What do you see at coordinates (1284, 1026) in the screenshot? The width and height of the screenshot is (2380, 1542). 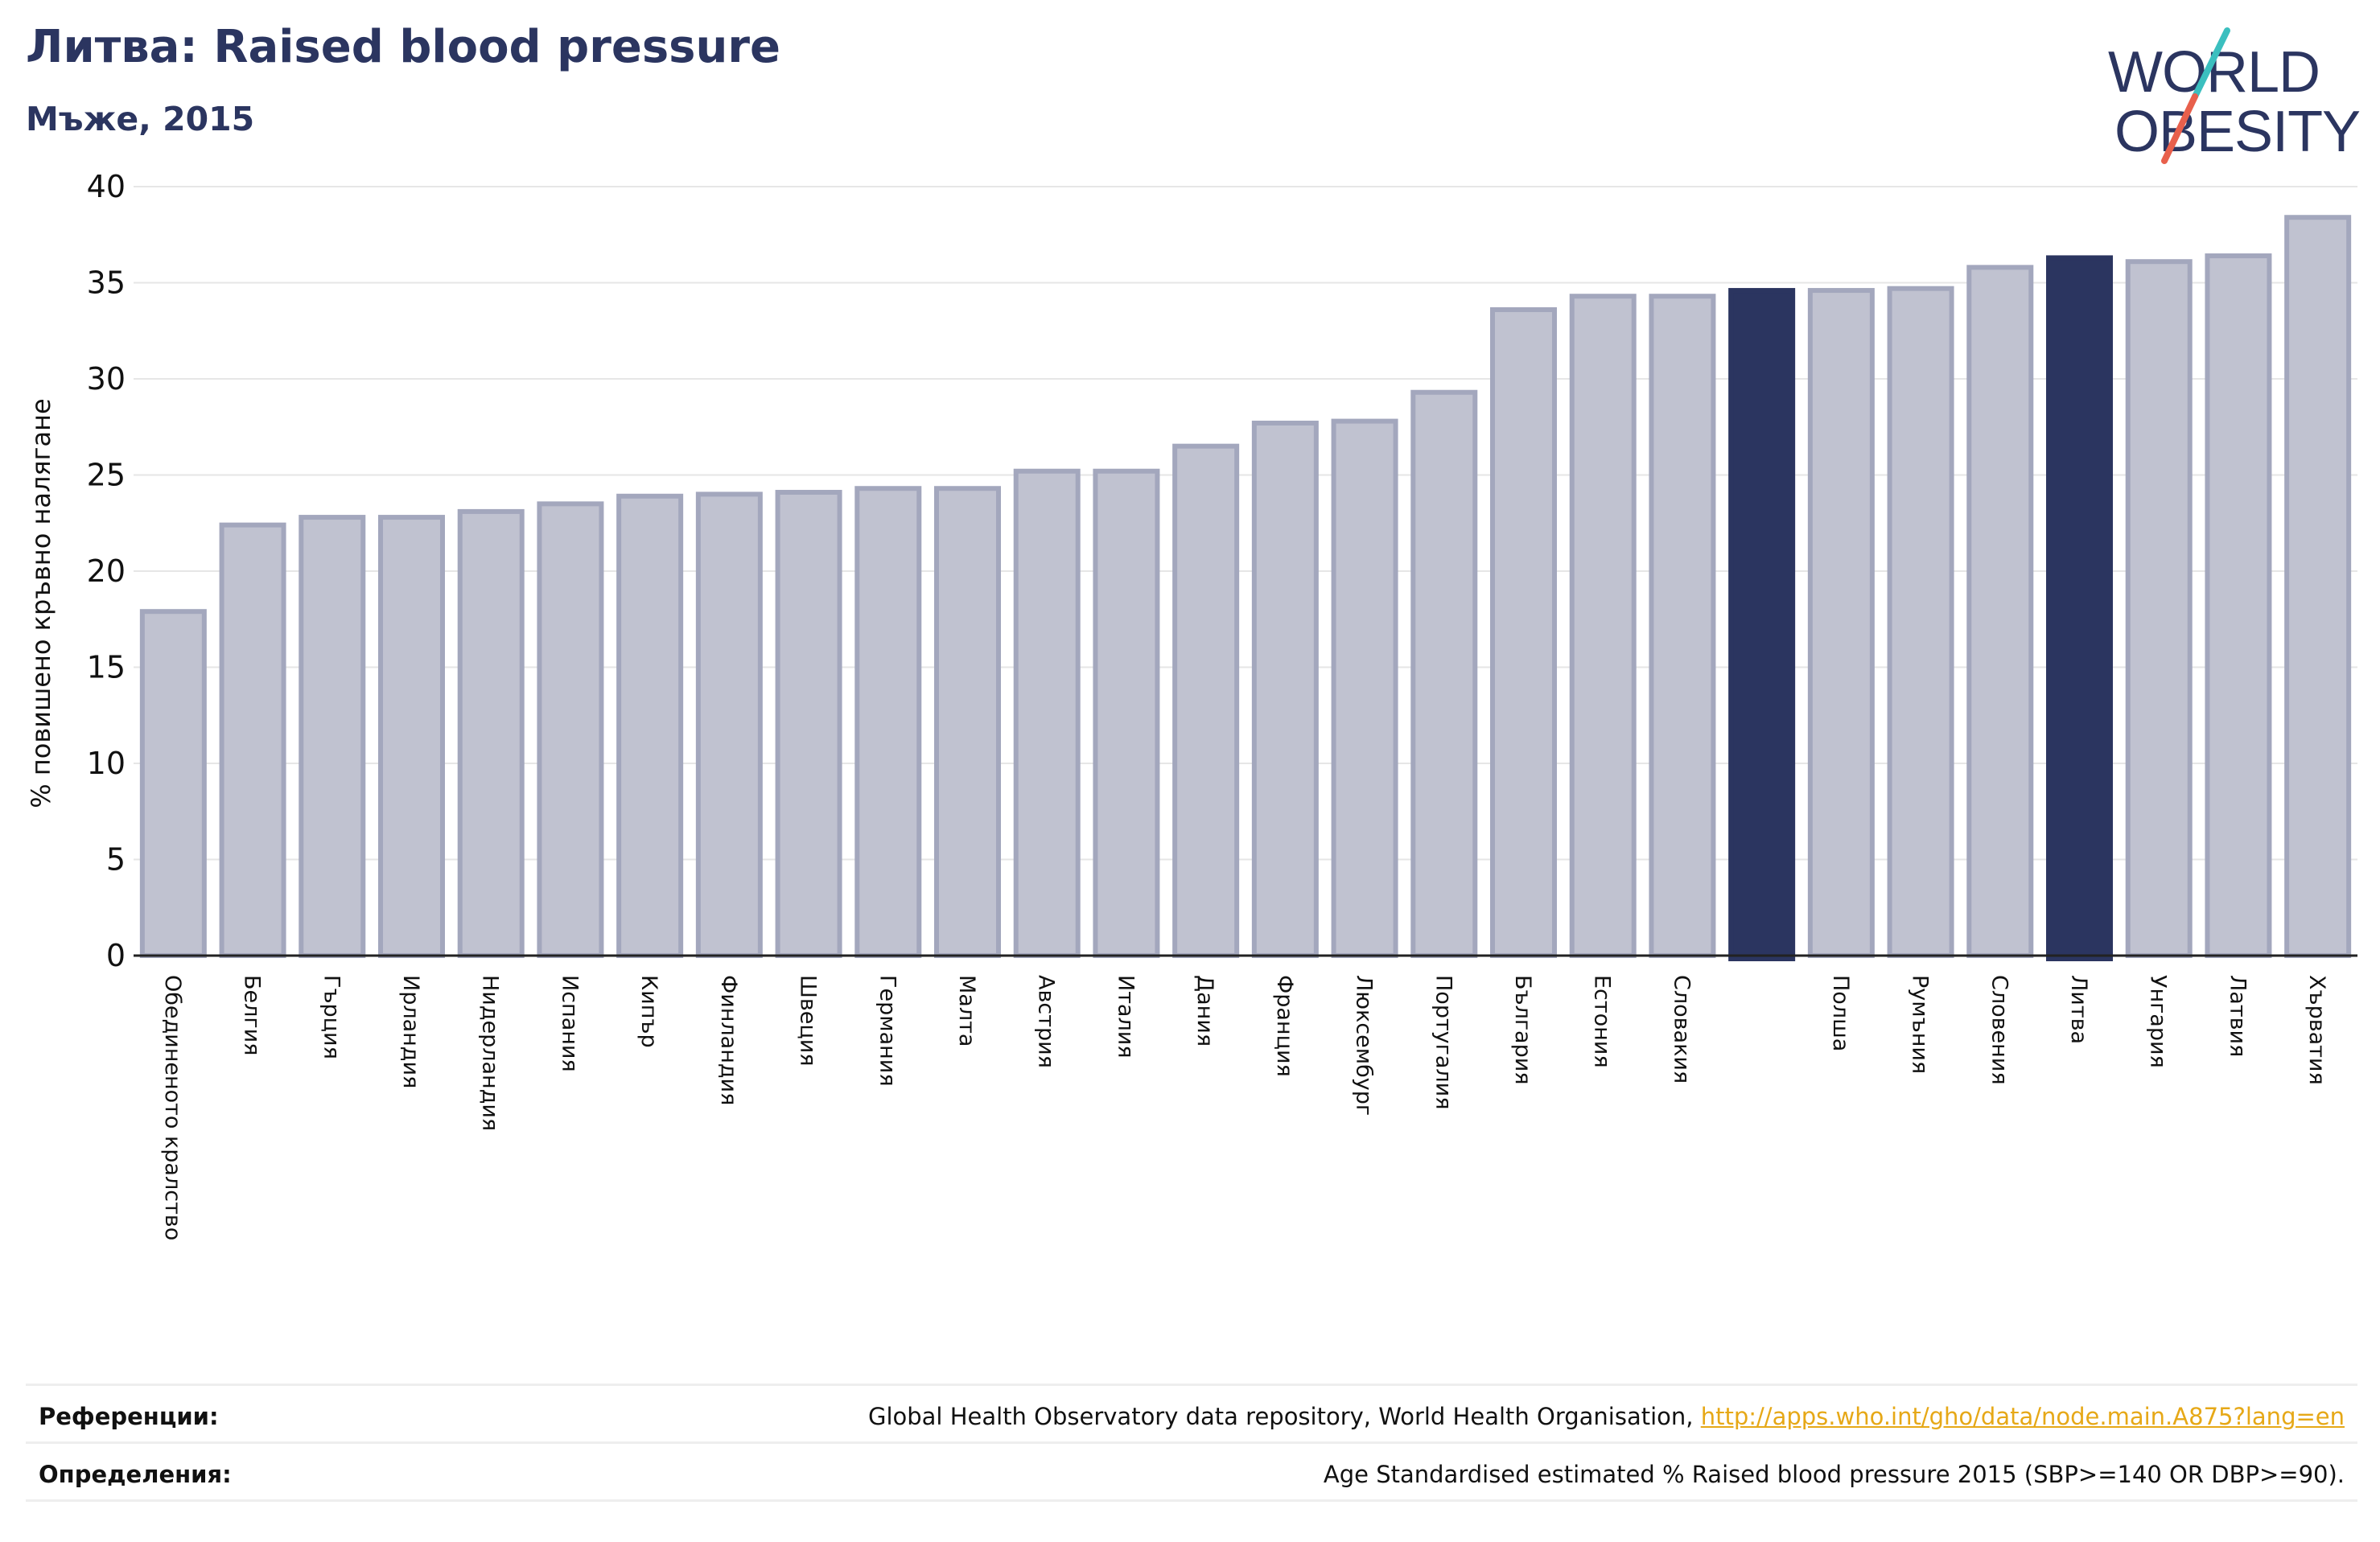 I see `x-tick-label: Франция` at bounding box center [1284, 1026].